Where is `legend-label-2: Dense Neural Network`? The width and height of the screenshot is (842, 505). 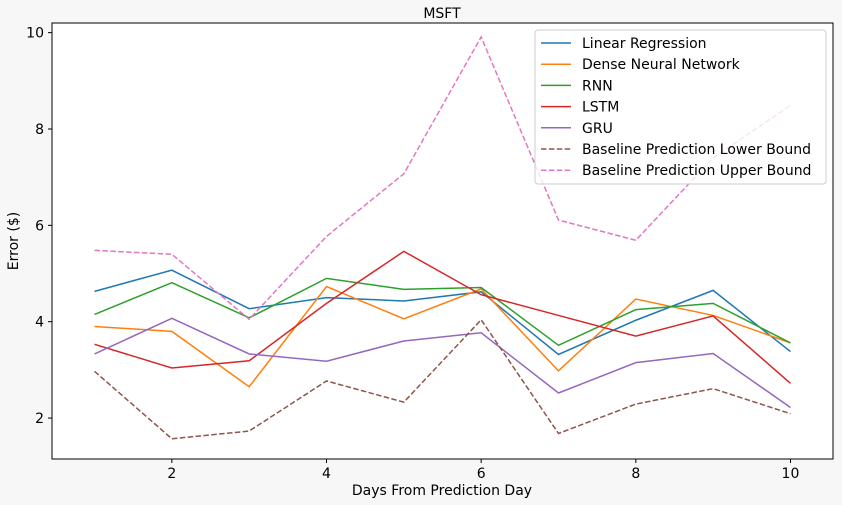 legend-label-2: Dense Neural Network is located at coordinates (661, 65).